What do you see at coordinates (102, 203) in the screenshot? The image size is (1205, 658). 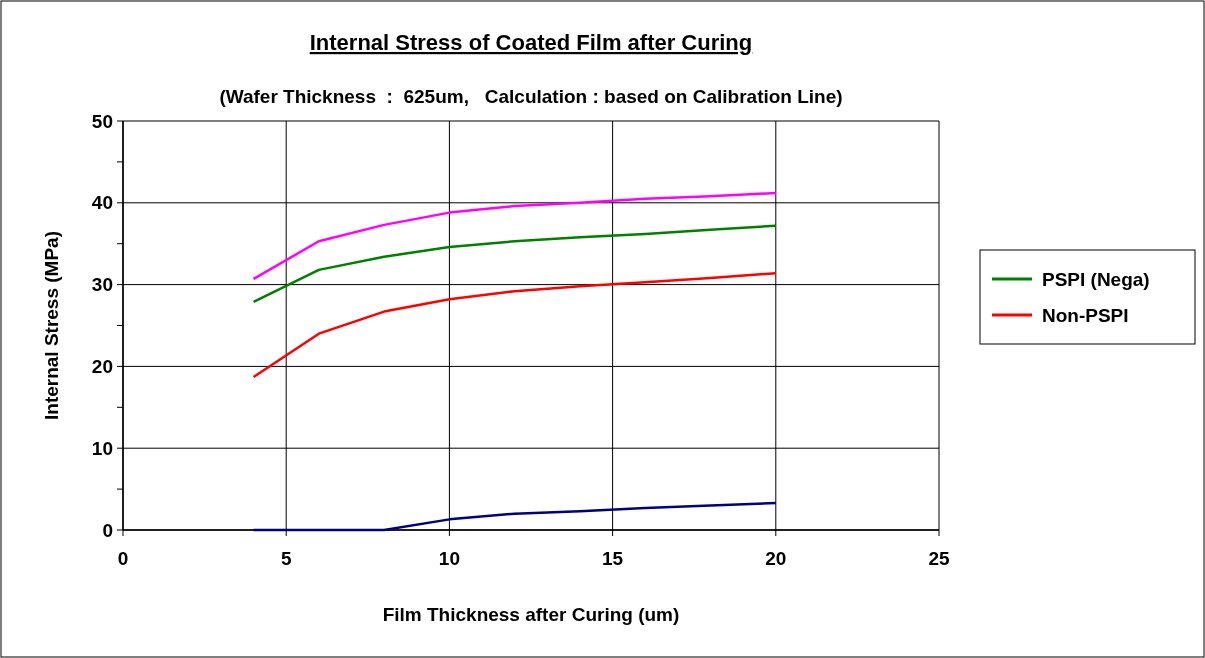 I see `y-tick-label: 40` at bounding box center [102, 203].